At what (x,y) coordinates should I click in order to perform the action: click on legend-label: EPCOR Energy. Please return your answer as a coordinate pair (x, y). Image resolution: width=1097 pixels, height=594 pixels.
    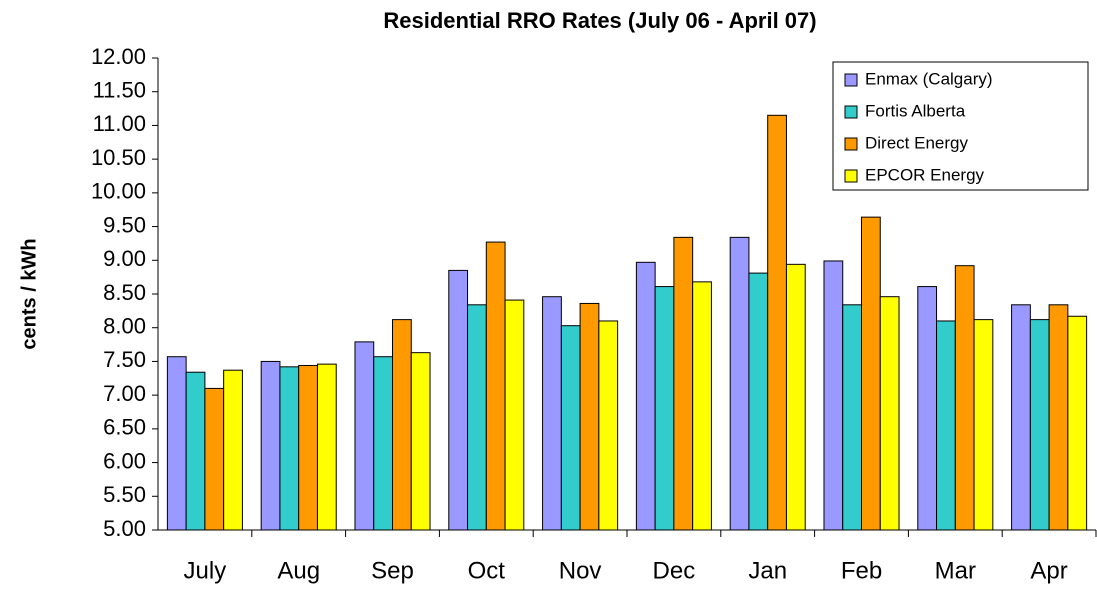
    Looking at the image, I should click on (925, 174).